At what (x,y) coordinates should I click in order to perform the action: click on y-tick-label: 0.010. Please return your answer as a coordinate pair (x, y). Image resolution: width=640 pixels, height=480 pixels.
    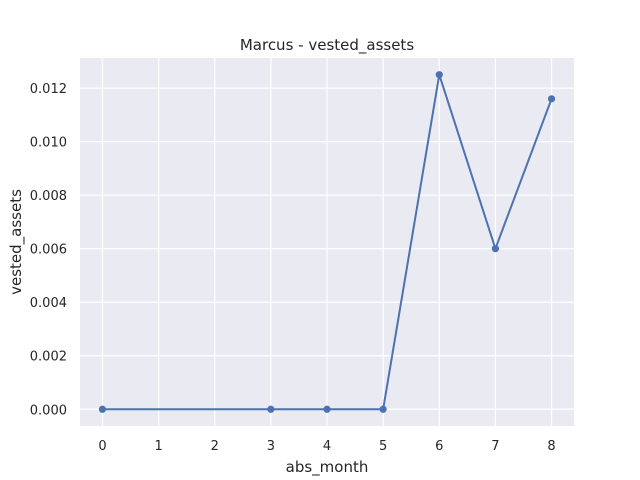
    Looking at the image, I should click on (48, 143).